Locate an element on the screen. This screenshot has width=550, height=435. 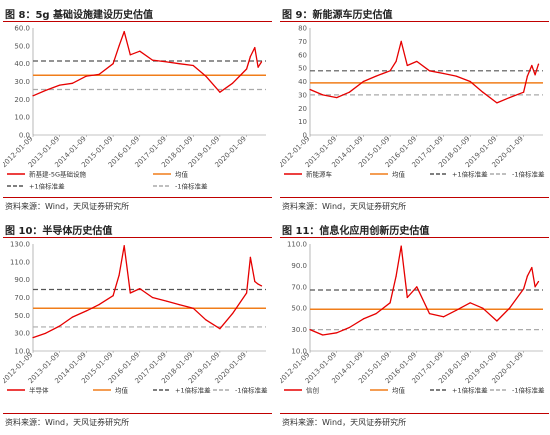
legend-label: 新基建-5G基础设施 is located at coordinates (58, 174).